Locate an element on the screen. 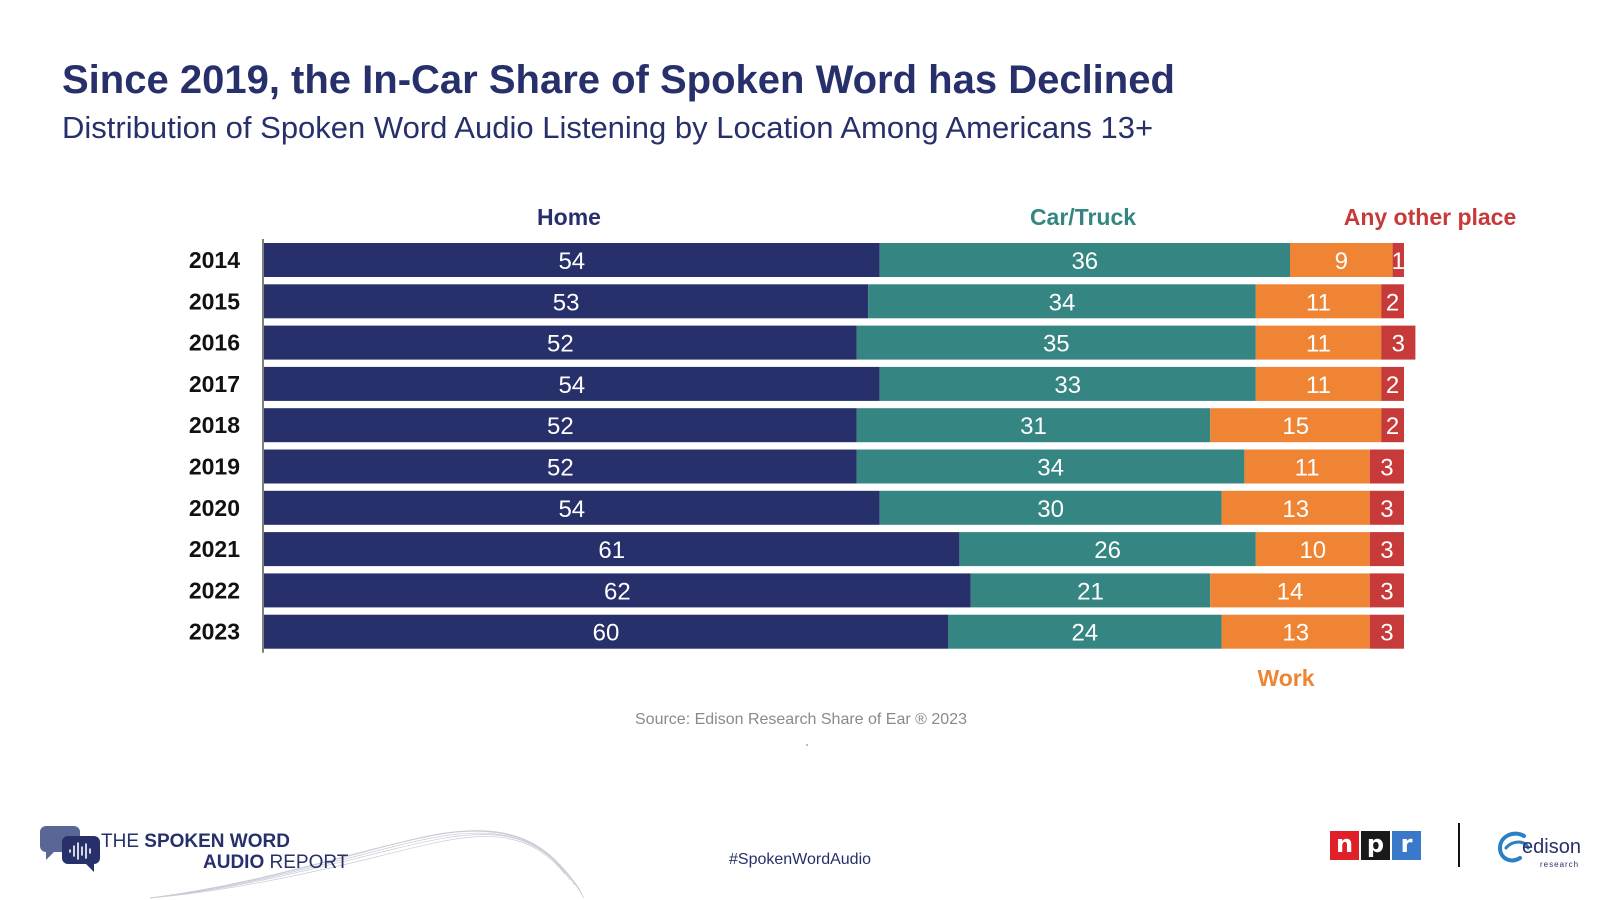 The image size is (1602, 900). y-tick-label-2016: 2016 is located at coordinates (214, 343).